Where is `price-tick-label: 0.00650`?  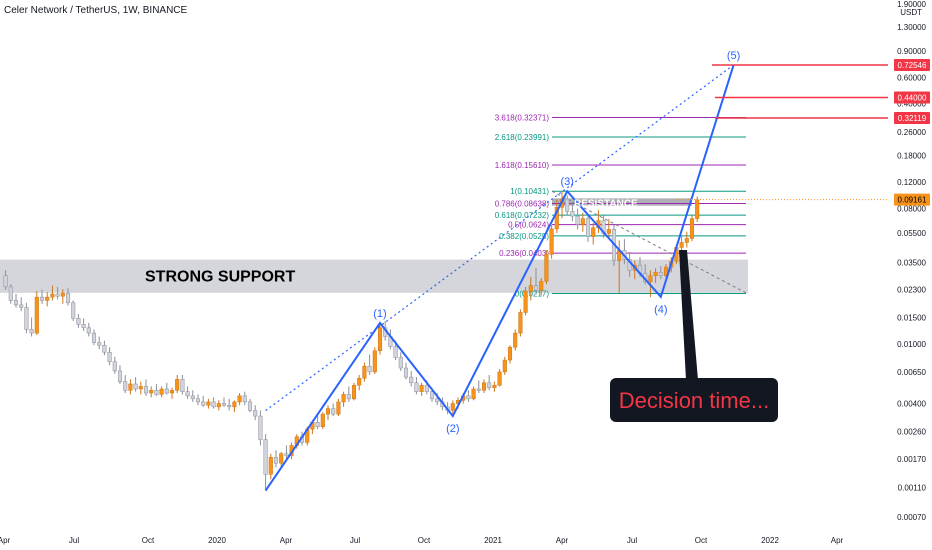 price-tick-label: 0.00650 is located at coordinates (911, 372).